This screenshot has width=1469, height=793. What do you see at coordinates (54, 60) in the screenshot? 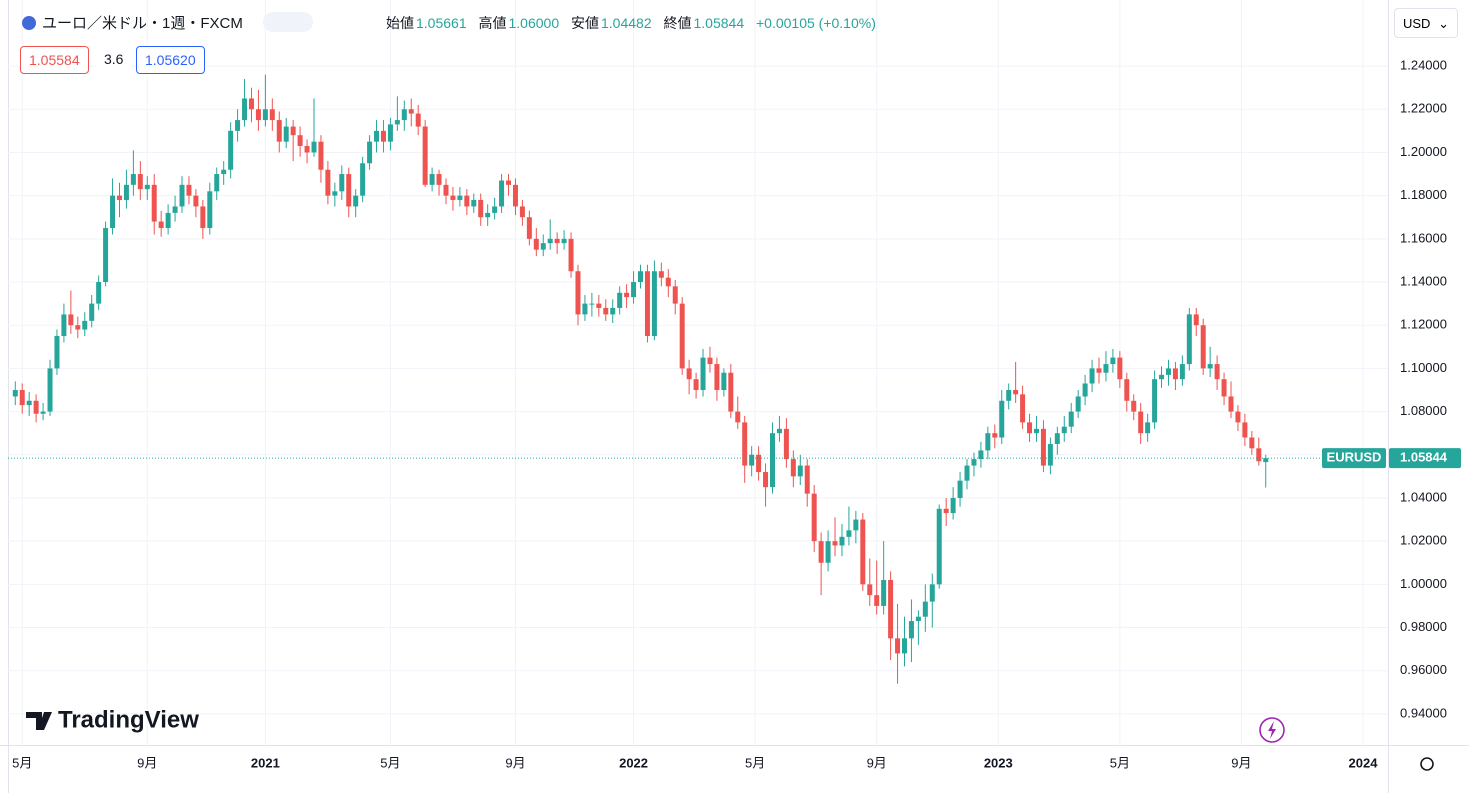
I see `sell-button: 1.05584` at bounding box center [54, 60].